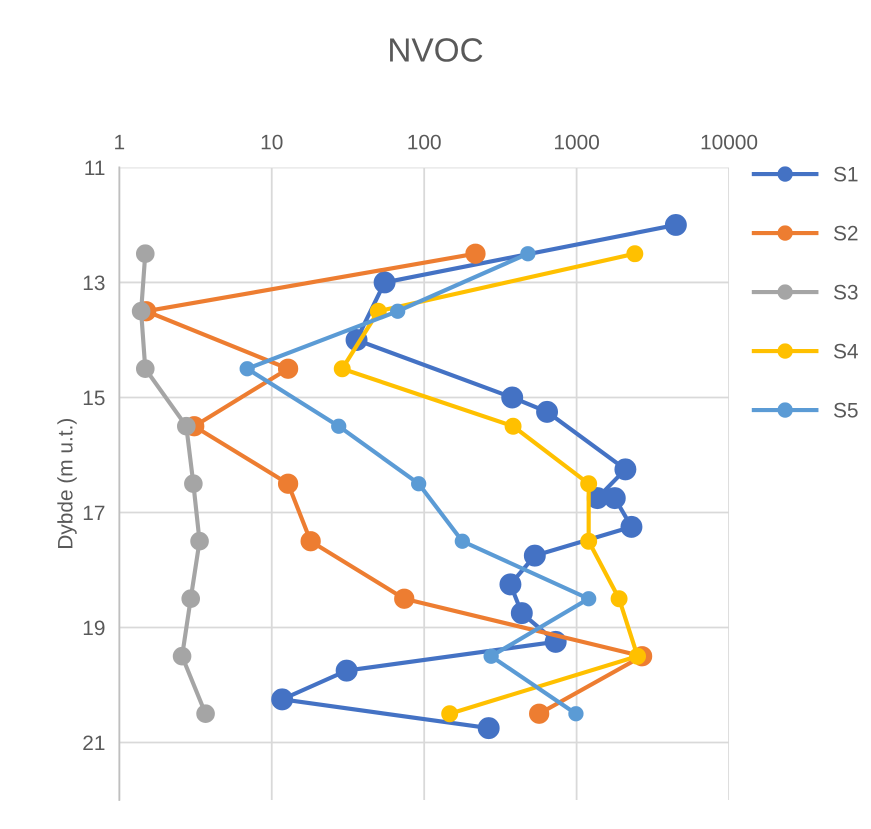 The width and height of the screenshot is (871, 829). What do you see at coordinates (94, 282) in the screenshot?
I see `y-tick-label: 13` at bounding box center [94, 282].